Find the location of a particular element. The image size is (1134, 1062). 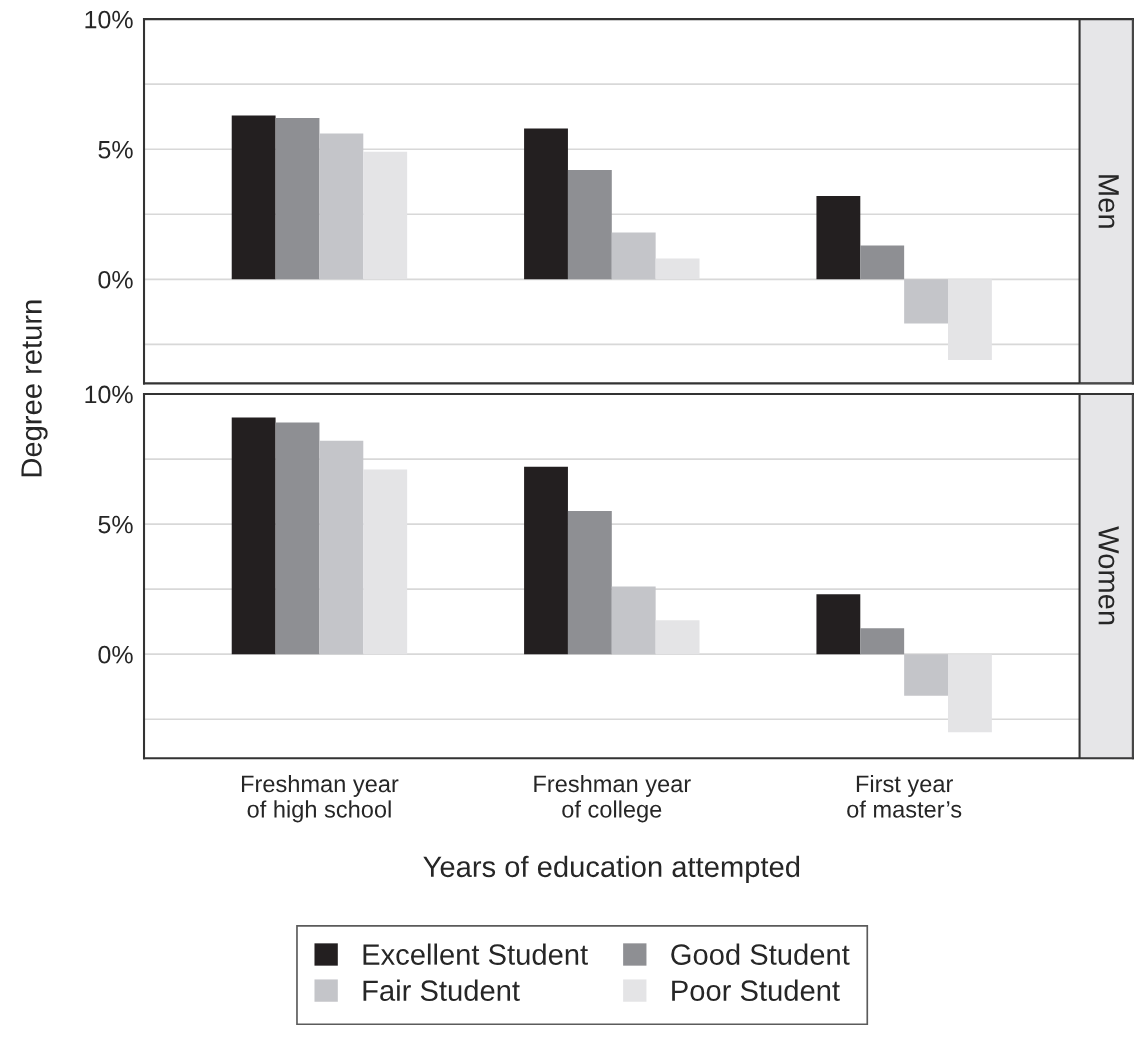

legend-label: Excellent Student is located at coordinates (475, 954).